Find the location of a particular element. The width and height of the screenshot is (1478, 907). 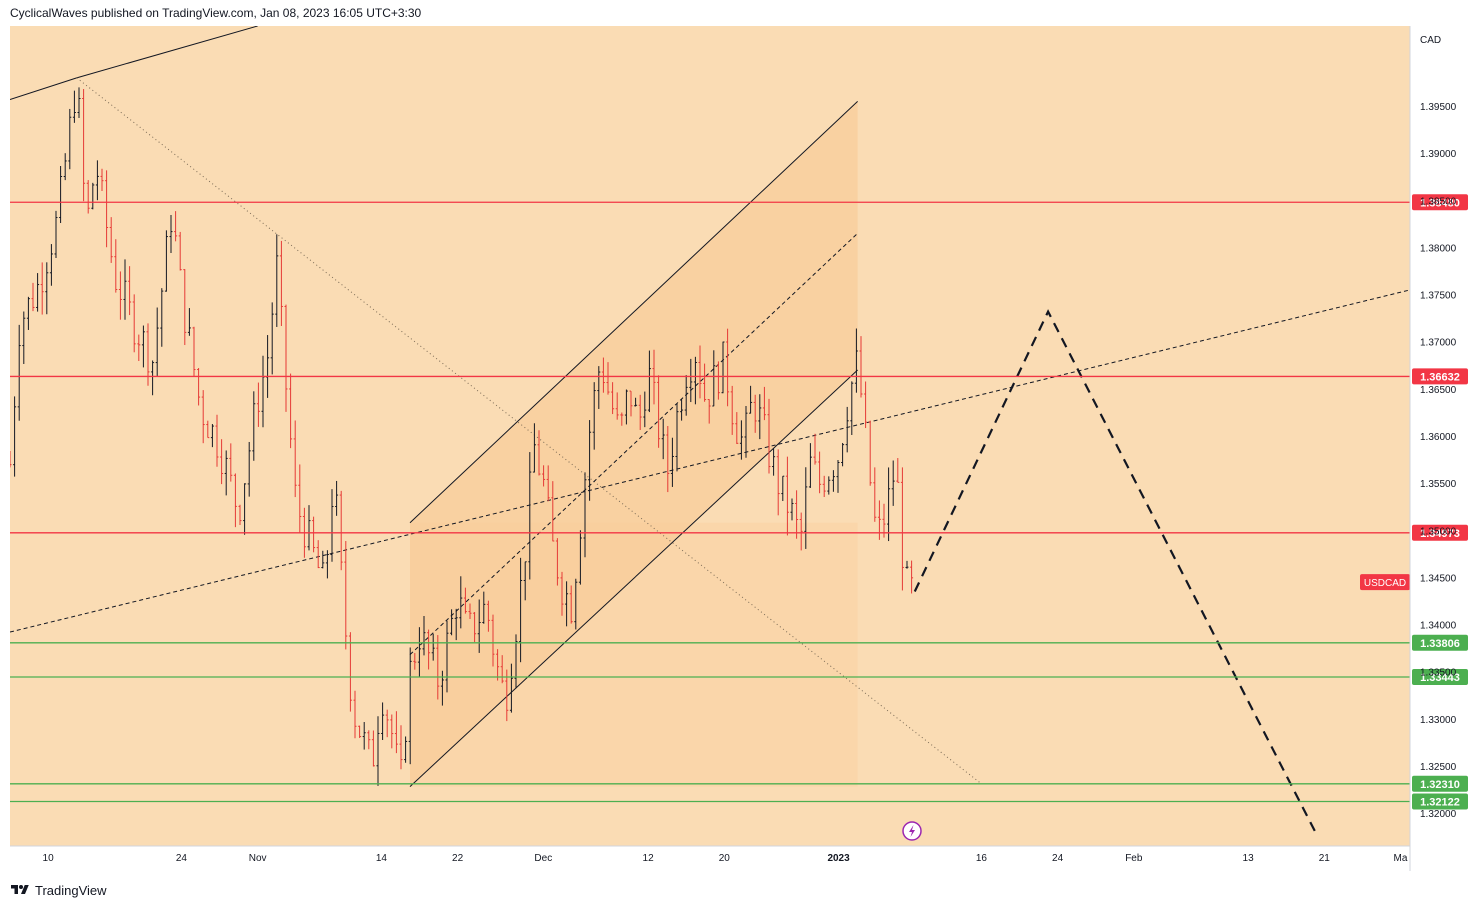

x-tick-label: 13 is located at coordinates (1249, 858).